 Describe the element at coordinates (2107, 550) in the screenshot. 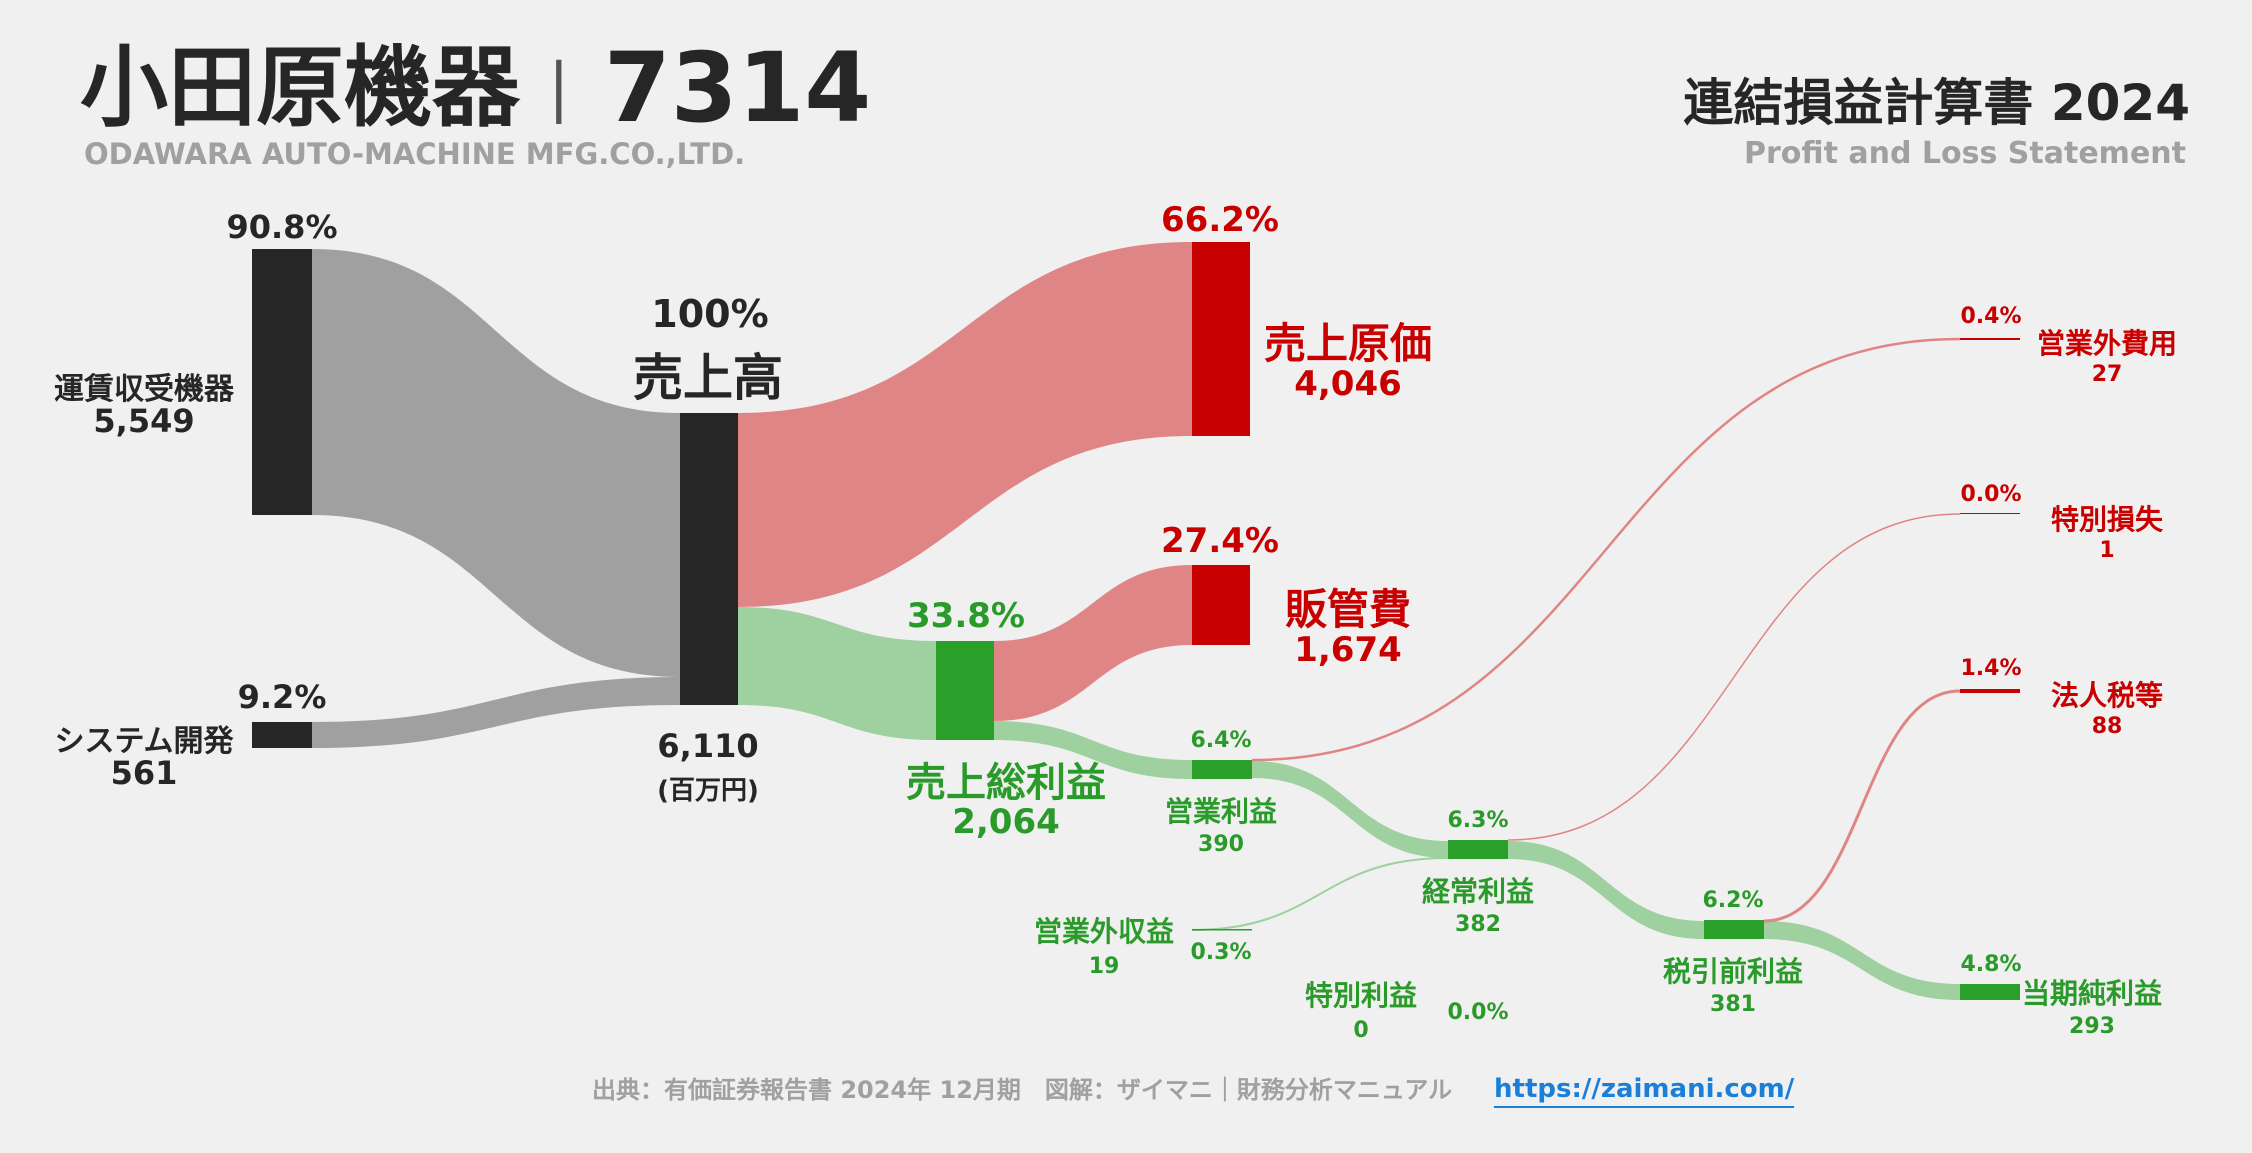

I see `ext-loss-value: 1` at that location.